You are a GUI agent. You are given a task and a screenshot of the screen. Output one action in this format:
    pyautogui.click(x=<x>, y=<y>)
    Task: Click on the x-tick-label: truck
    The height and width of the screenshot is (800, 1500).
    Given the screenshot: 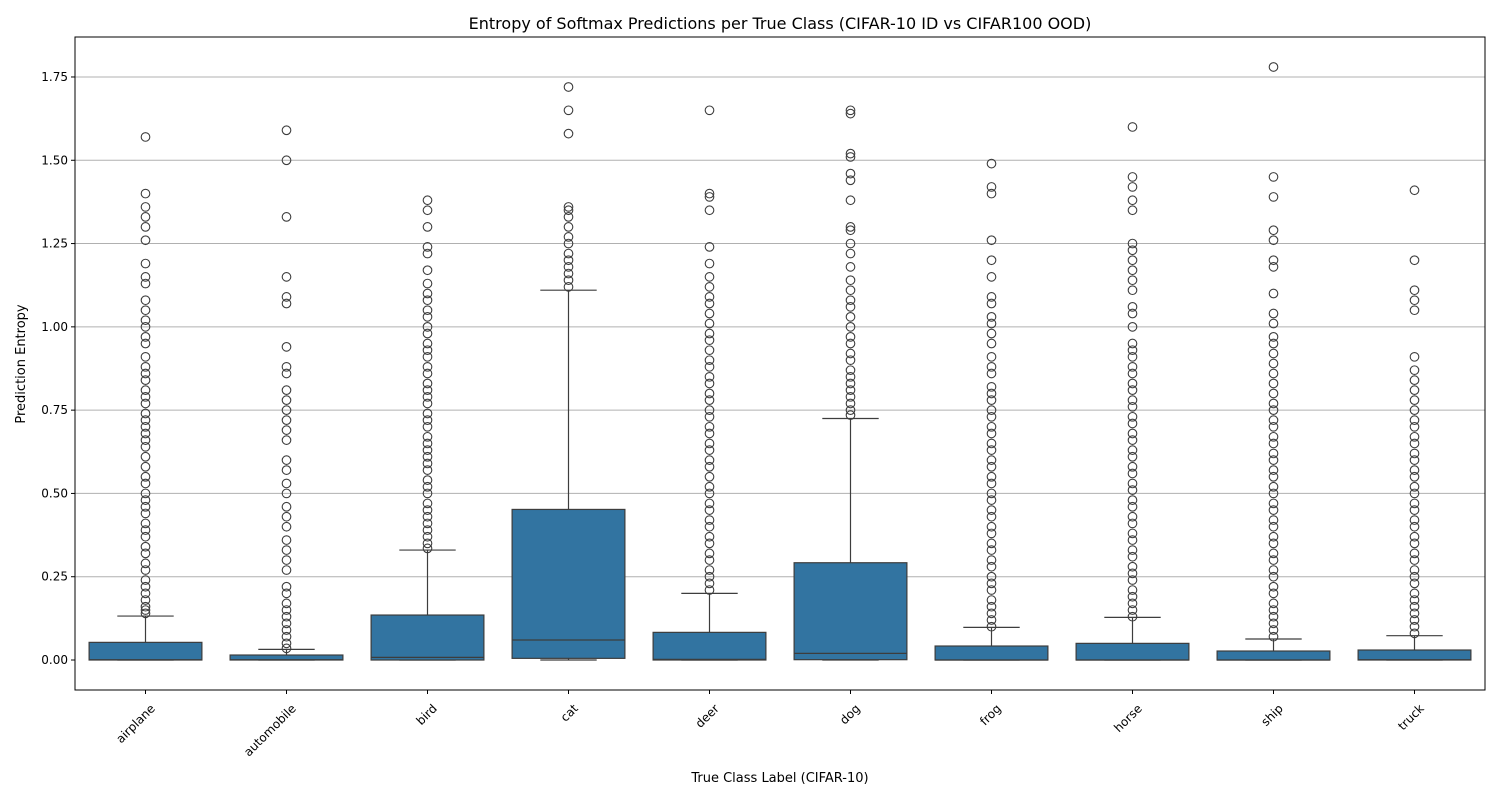 What is the action you would take?
    pyautogui.click(x=1411, y=717)
    